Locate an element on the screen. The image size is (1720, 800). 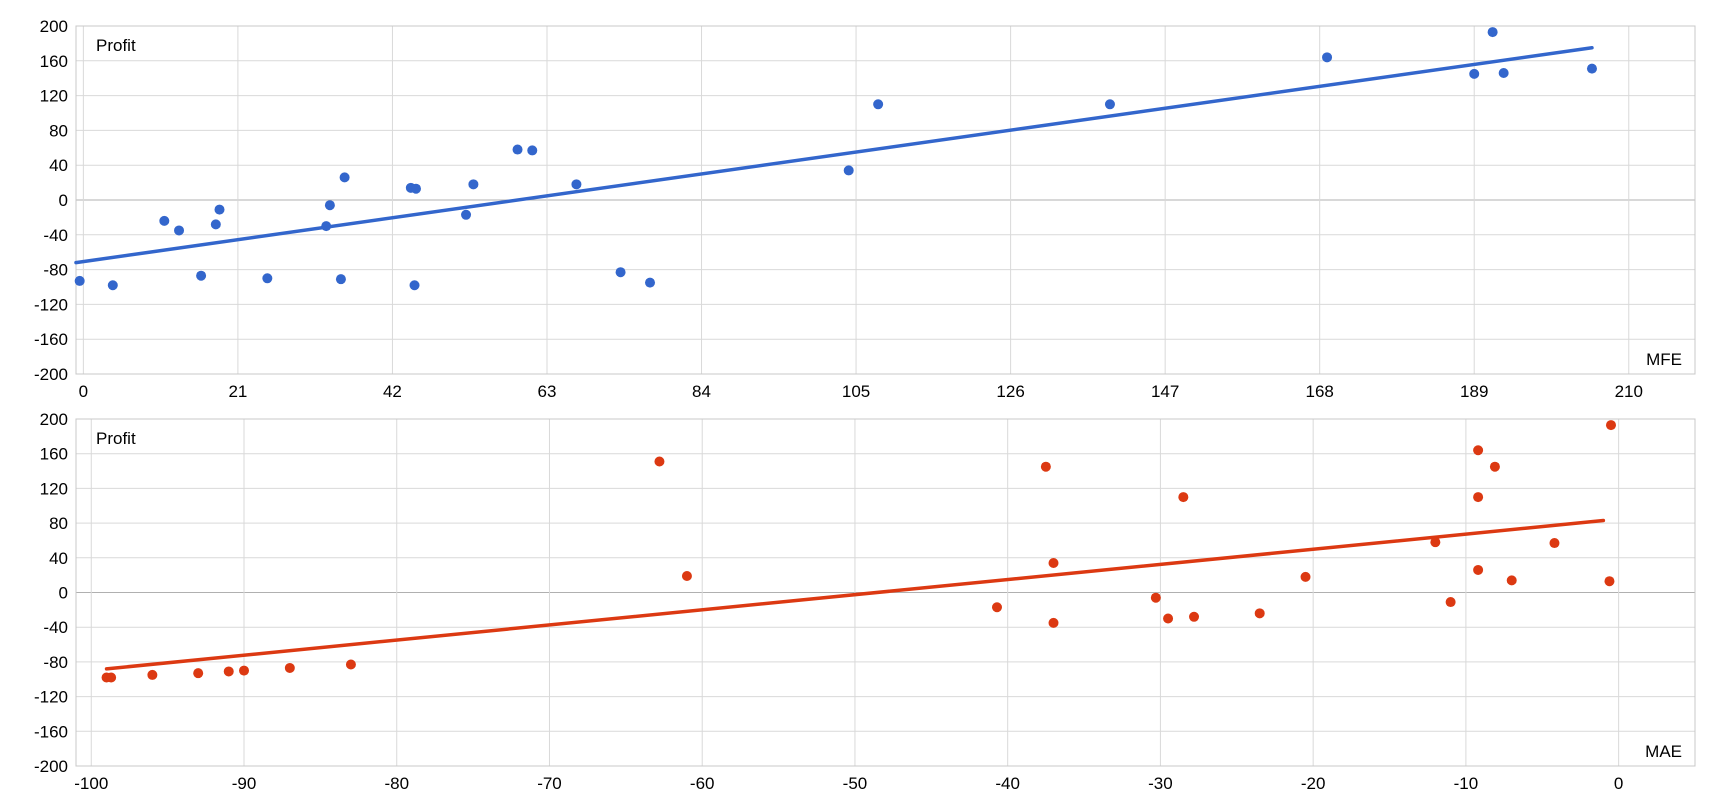
chart2-y-tick-label: 120 is located at coordinates (54, 488).